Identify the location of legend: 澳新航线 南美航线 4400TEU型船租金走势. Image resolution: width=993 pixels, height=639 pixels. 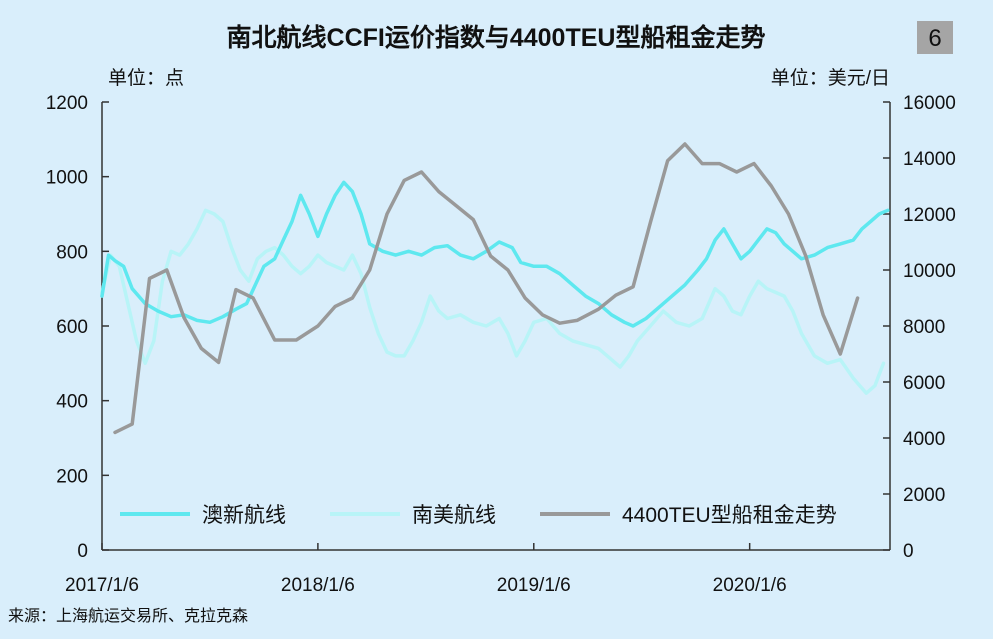
(478, 515).